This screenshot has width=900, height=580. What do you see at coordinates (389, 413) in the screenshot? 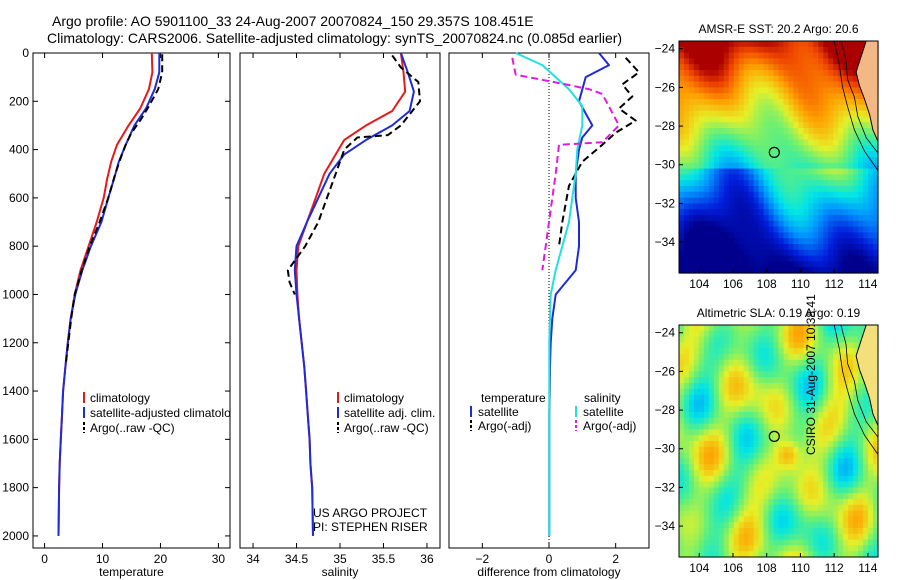
I see `legend-entry: satellite adj. clim.` at bounding box center [389, 413].